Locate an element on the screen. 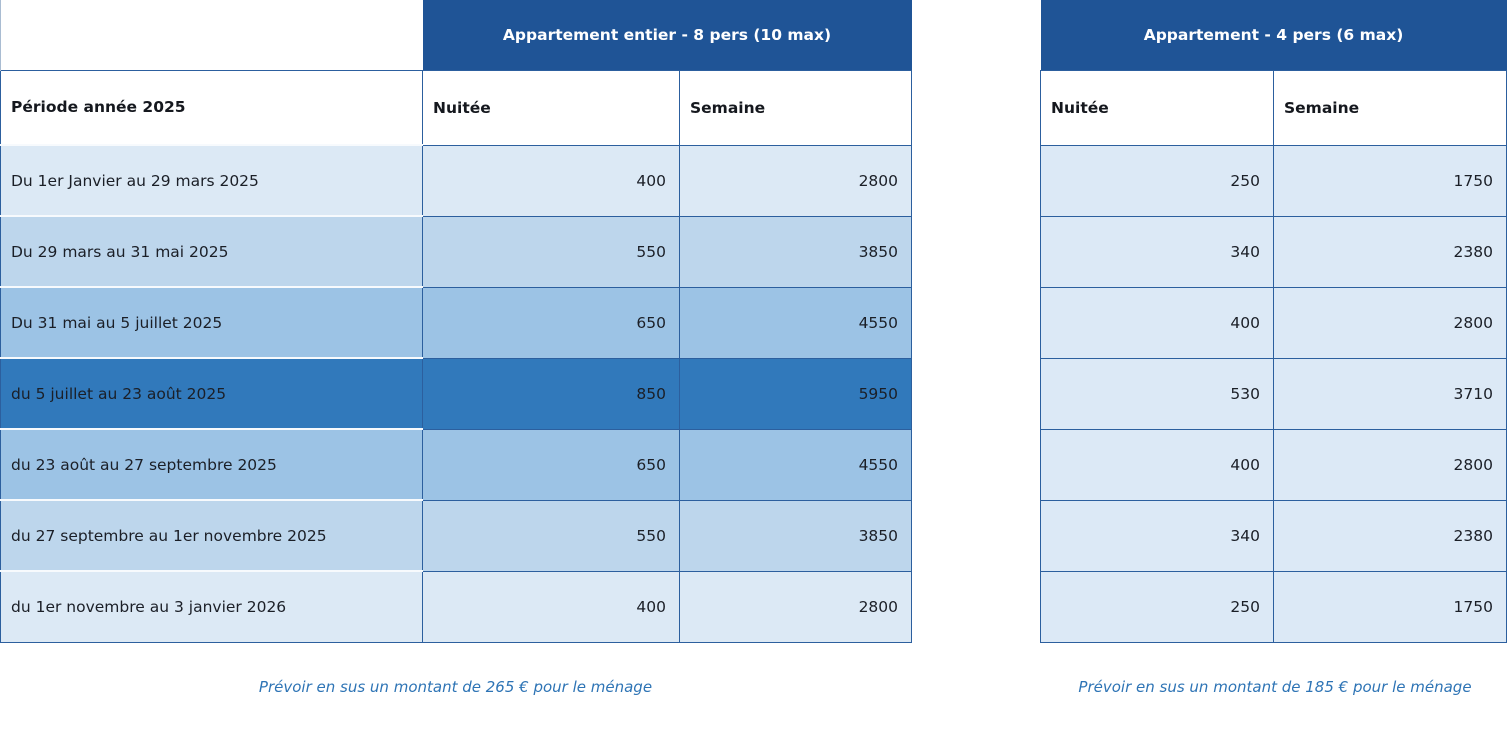 The height and width of the screenshot is (731, 1510). period-label: Du 31 mai au 5 juillet 2025 is located at coordinates (211, 322).